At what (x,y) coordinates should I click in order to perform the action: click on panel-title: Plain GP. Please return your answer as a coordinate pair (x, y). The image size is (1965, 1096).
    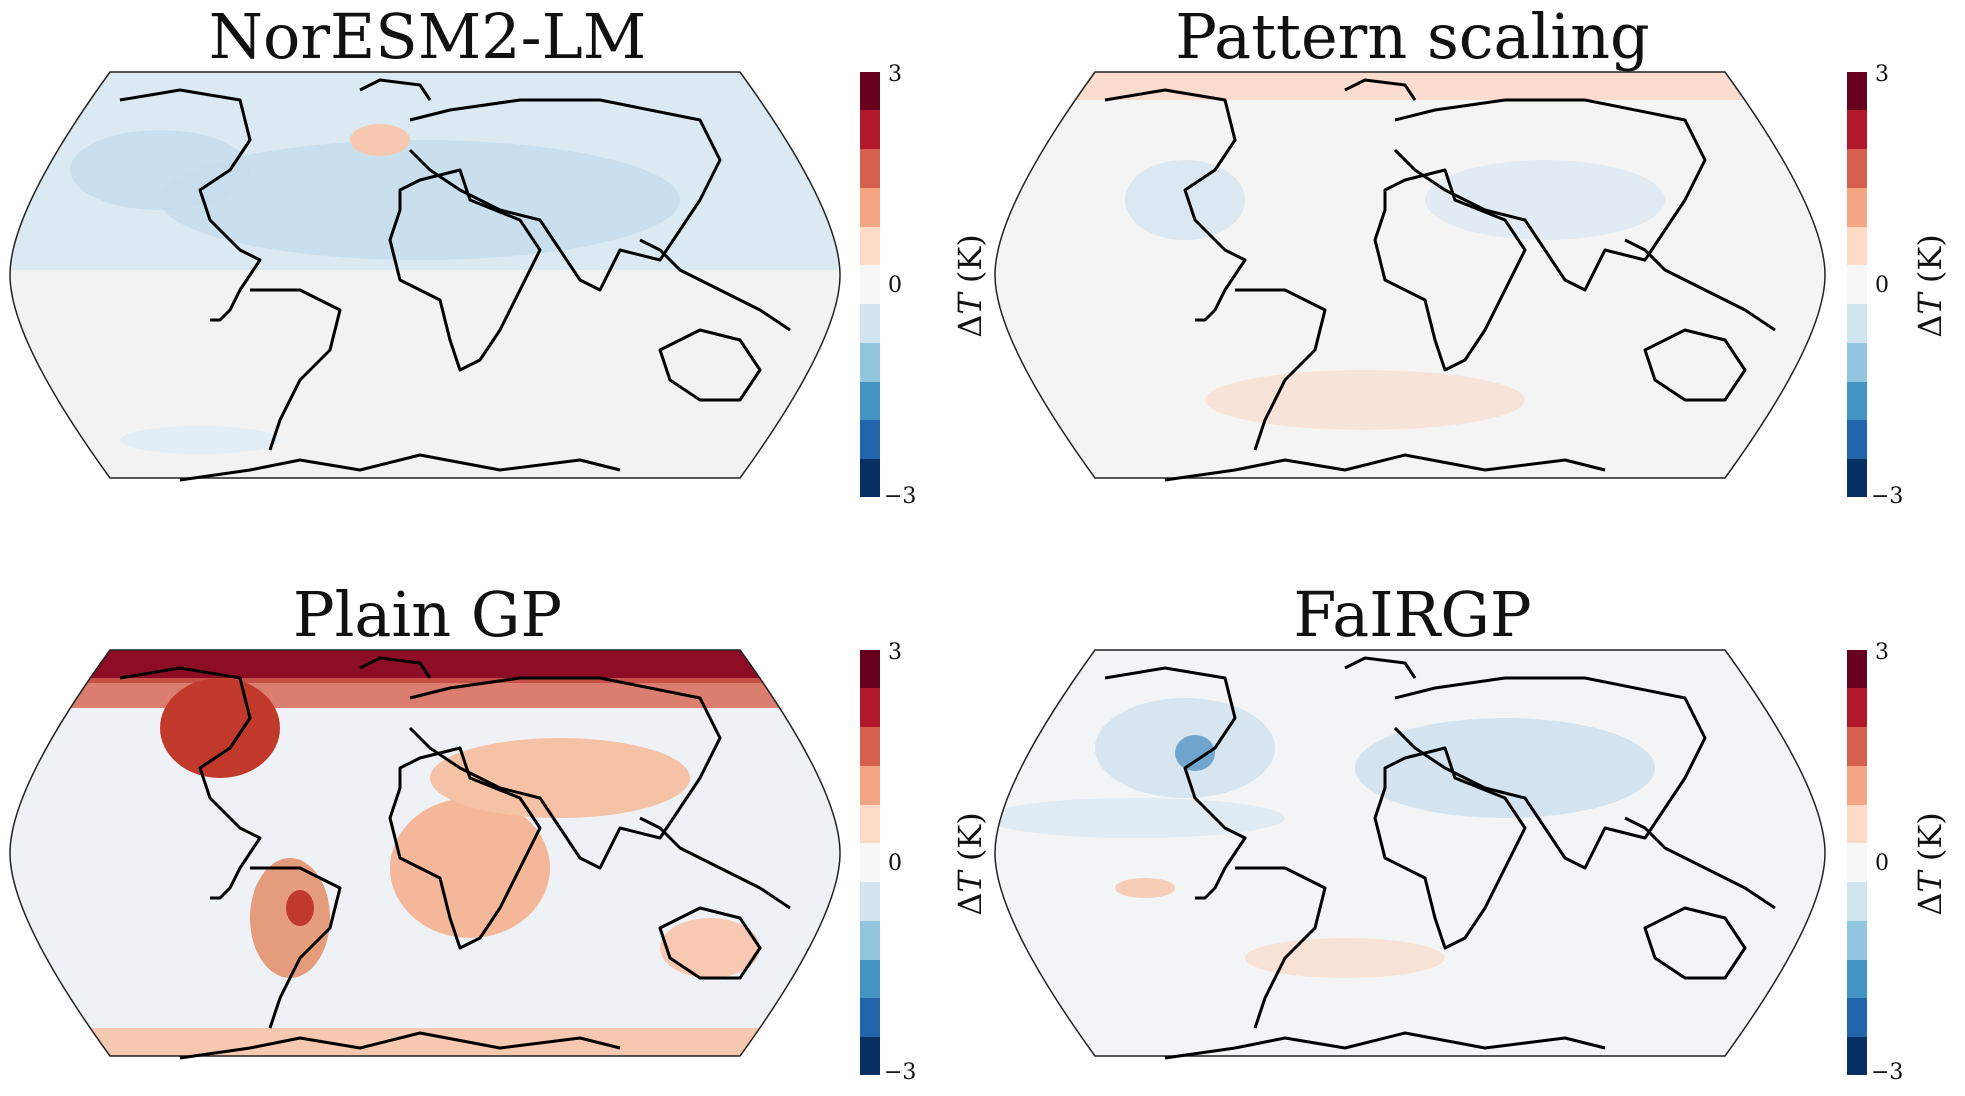
    Looking at the image, I should click on (427, 614).